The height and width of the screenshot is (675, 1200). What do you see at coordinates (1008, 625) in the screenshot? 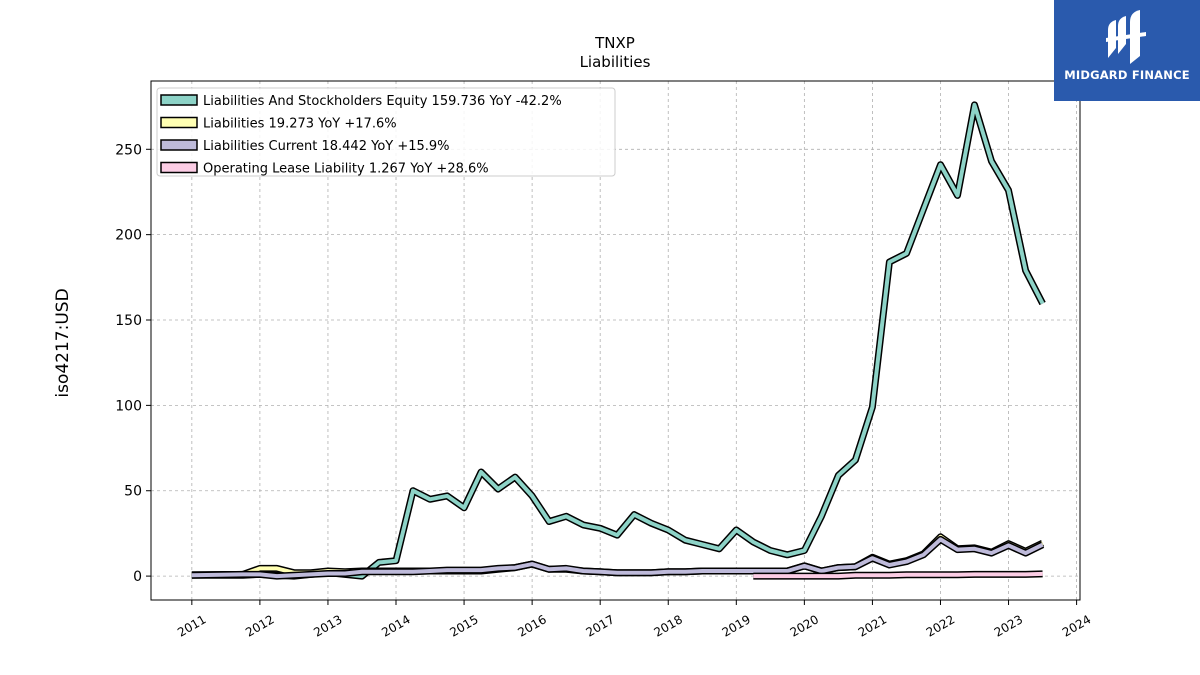
I see `x-tick-label: 2023` at bounding box center [1008, 625].